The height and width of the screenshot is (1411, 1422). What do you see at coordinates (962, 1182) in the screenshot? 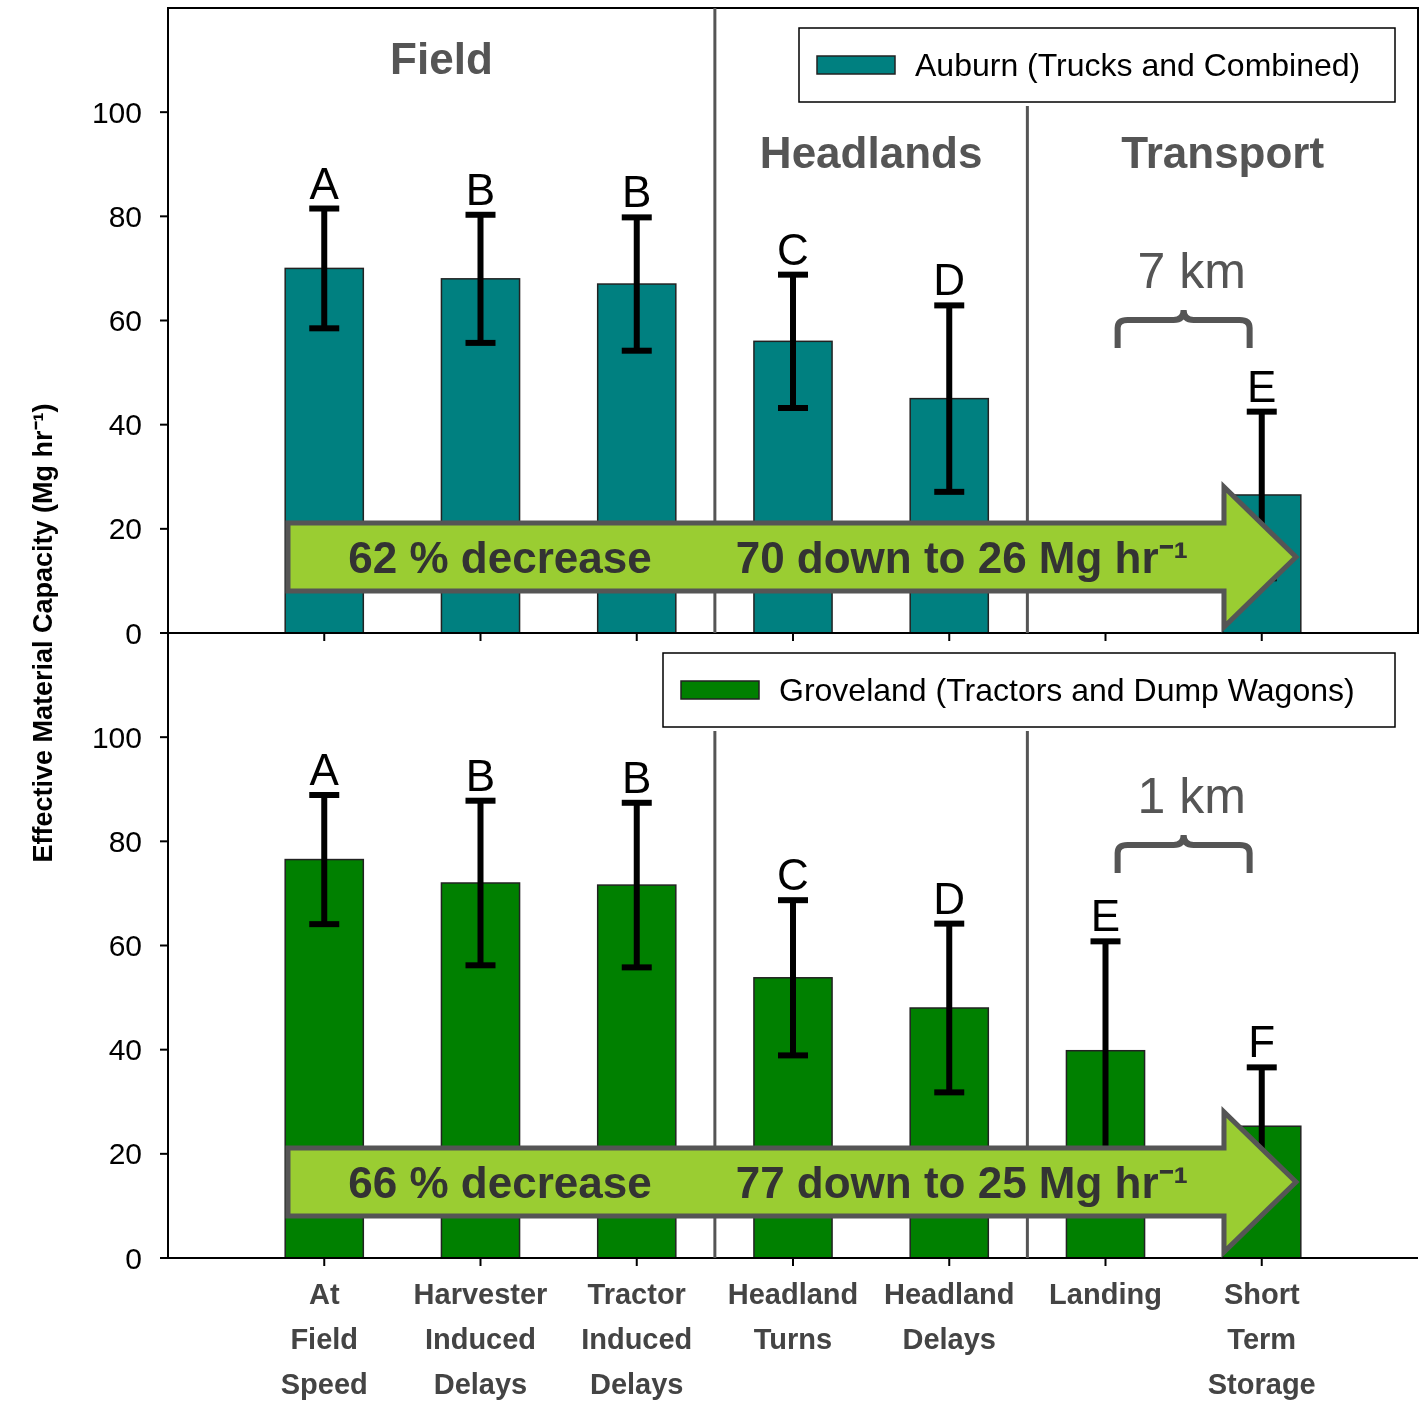
I see `annotation: 77 down to 25 Mg hr⁻¹` at bounding box center [962, 1182].